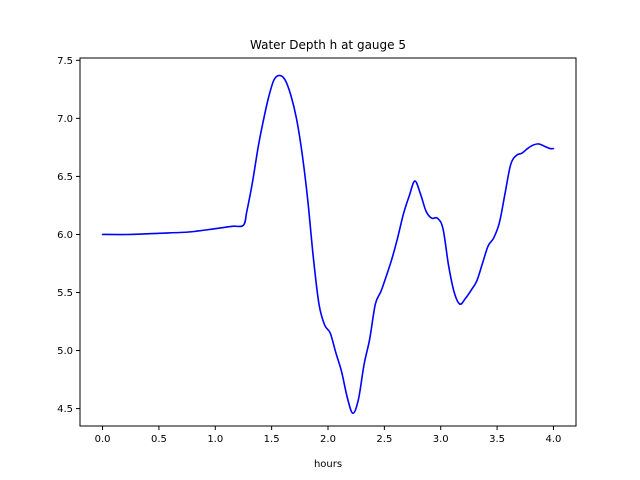 This screenshot has height=480, width=640. What do you see at coordinates (328, 439) in the screenshot?
I see `x-tick-label: 2.0` at bounding box center [328, 439].